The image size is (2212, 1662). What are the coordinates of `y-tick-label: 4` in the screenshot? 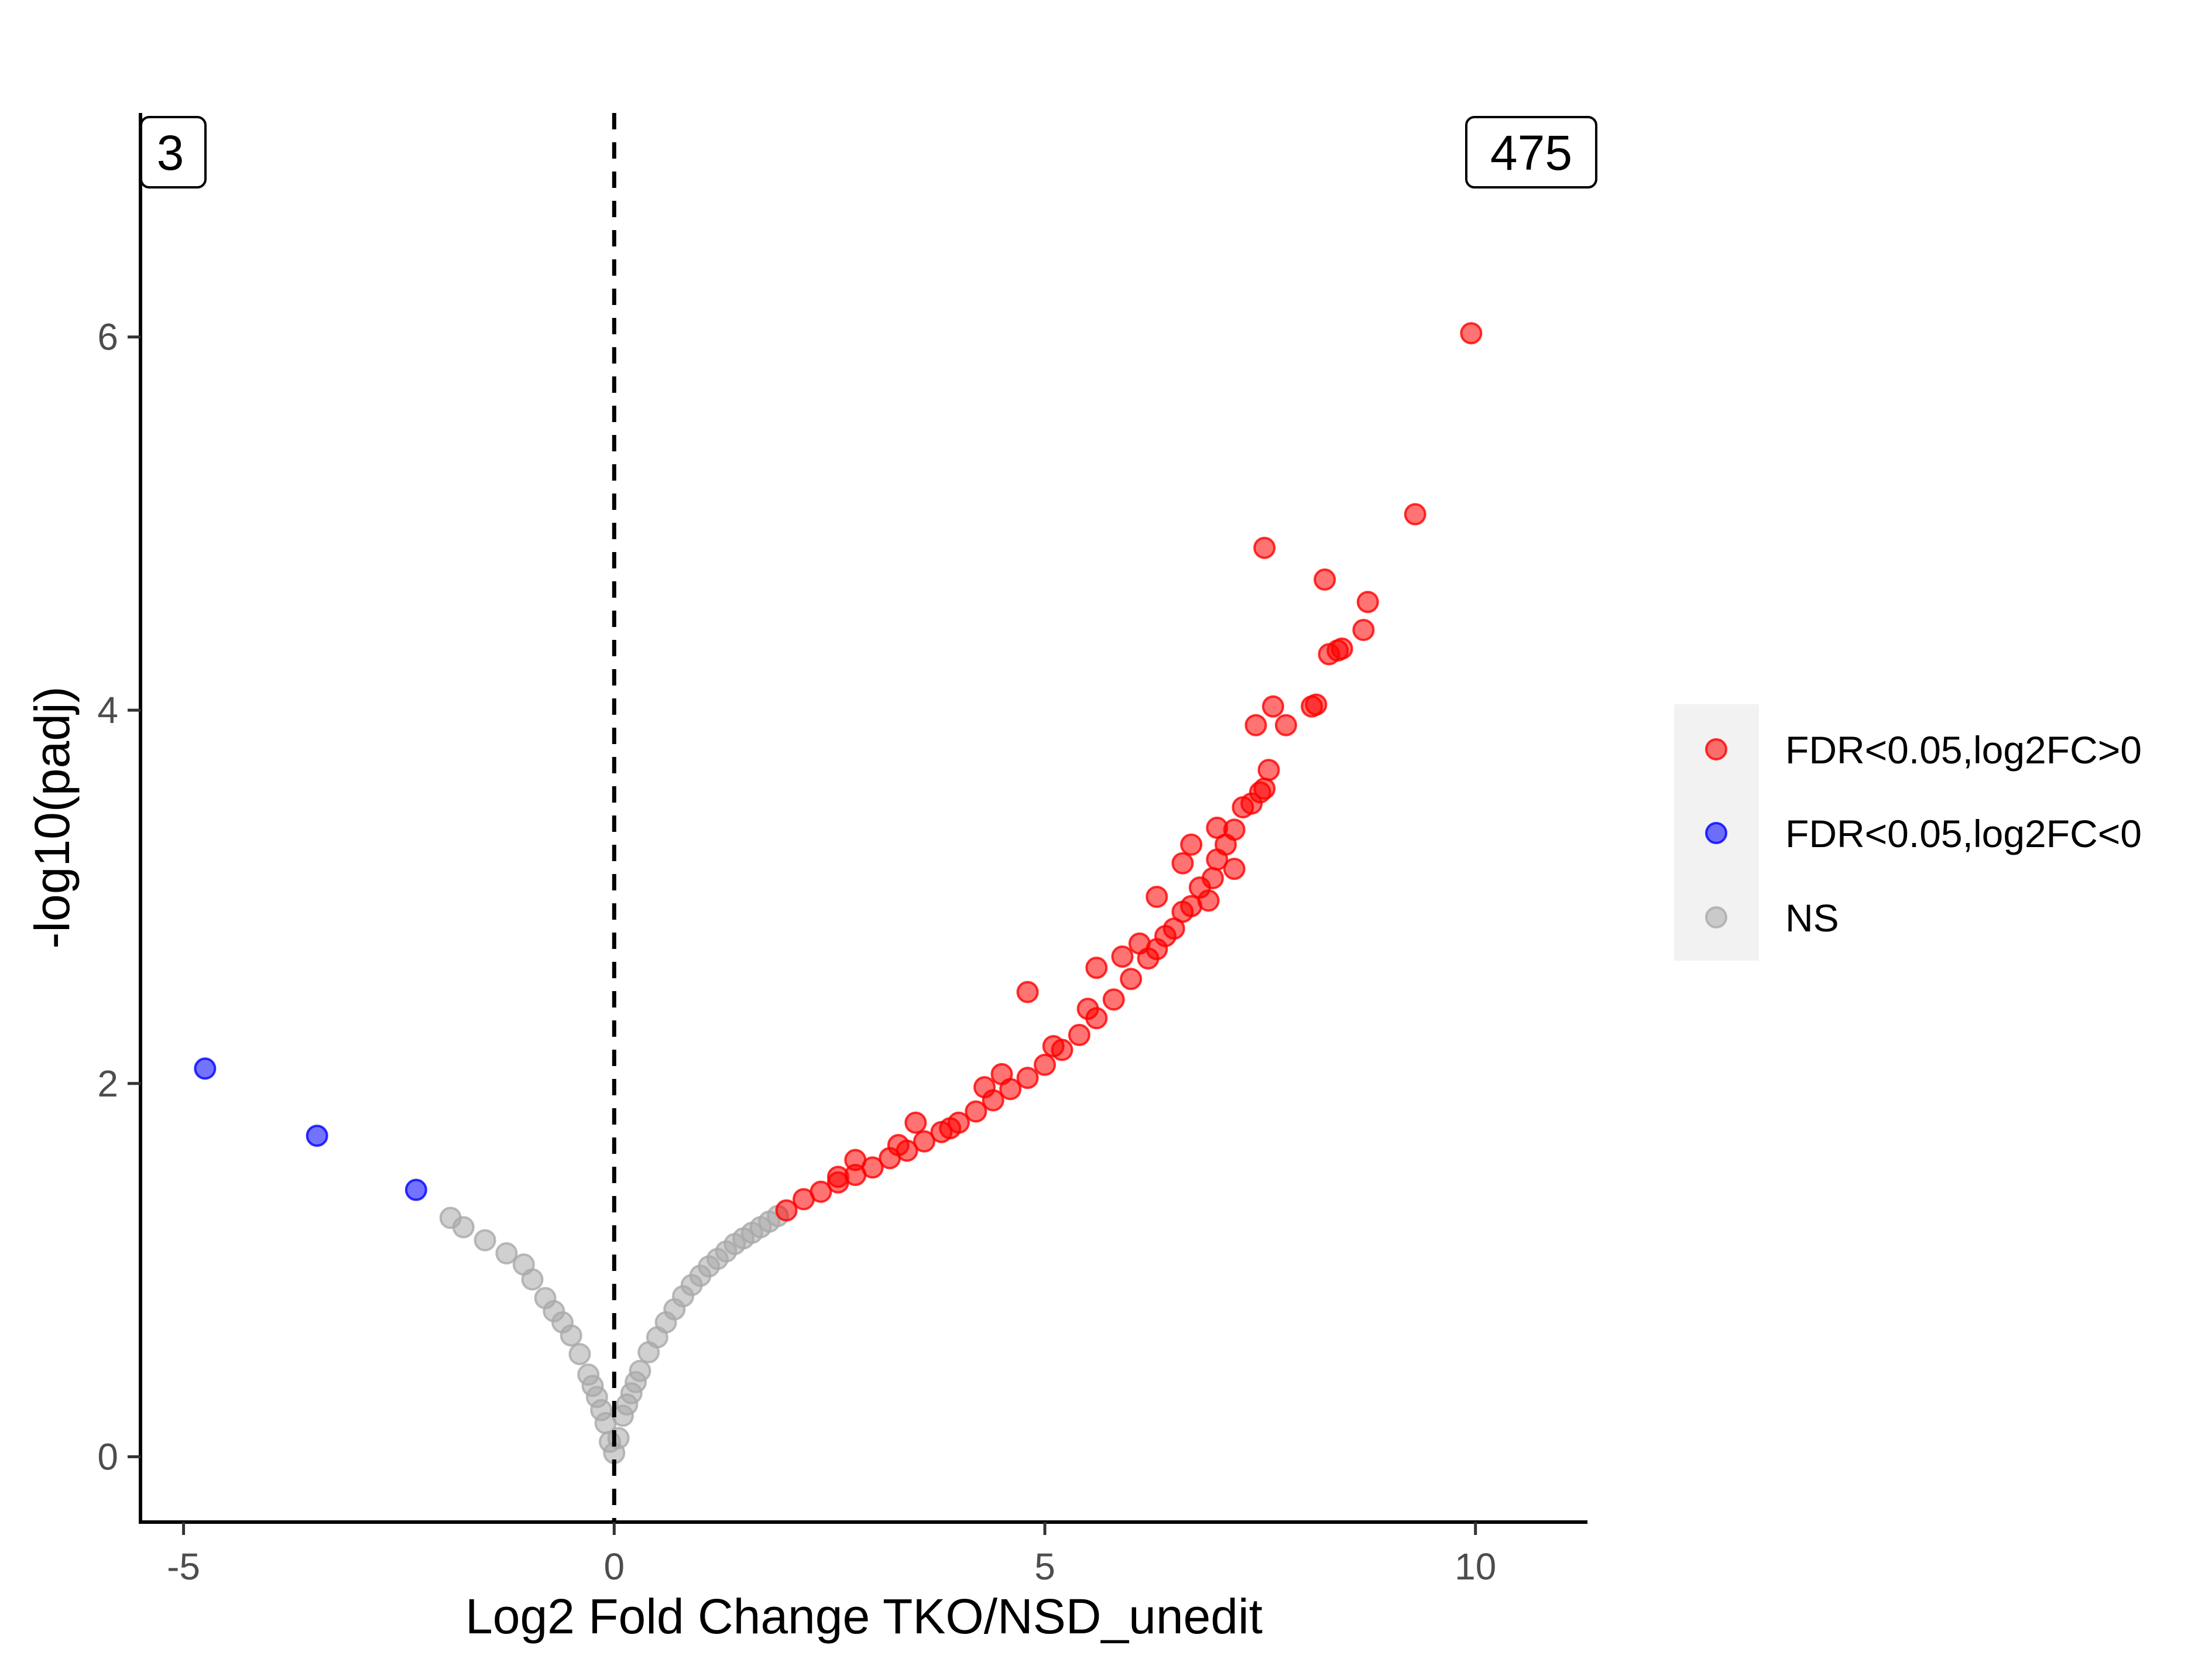 It's located at (107, 710).